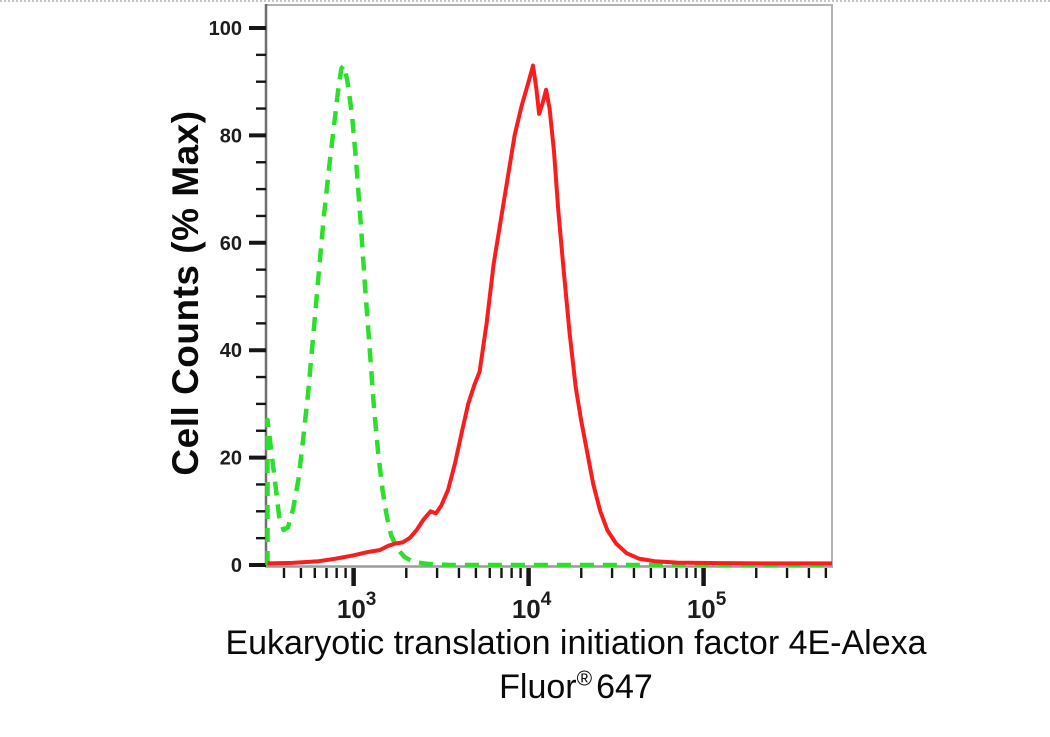  What do you see at coordinates (532, 606) in the screenshot?
I see `x-tick-label: 10⁴` at bounding box center [532, 606].